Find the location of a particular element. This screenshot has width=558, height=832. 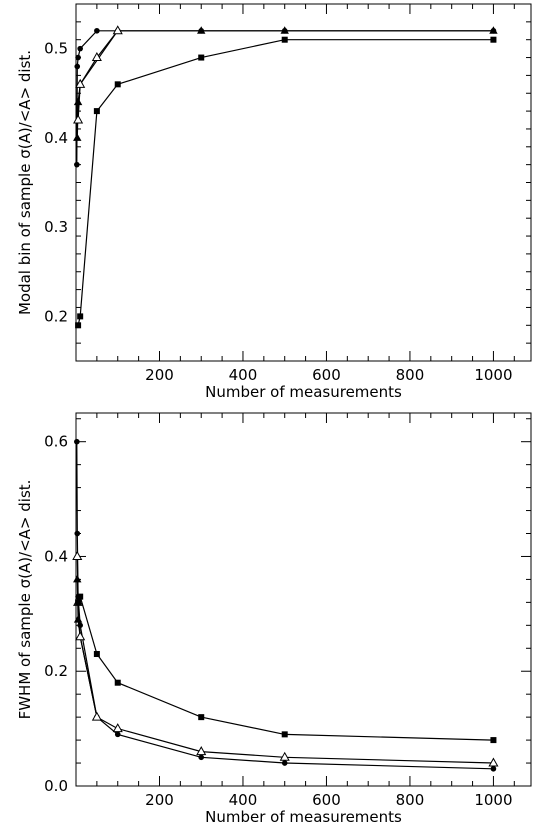

y-tick-label: 0.6 is located at coordinates (56, 442).